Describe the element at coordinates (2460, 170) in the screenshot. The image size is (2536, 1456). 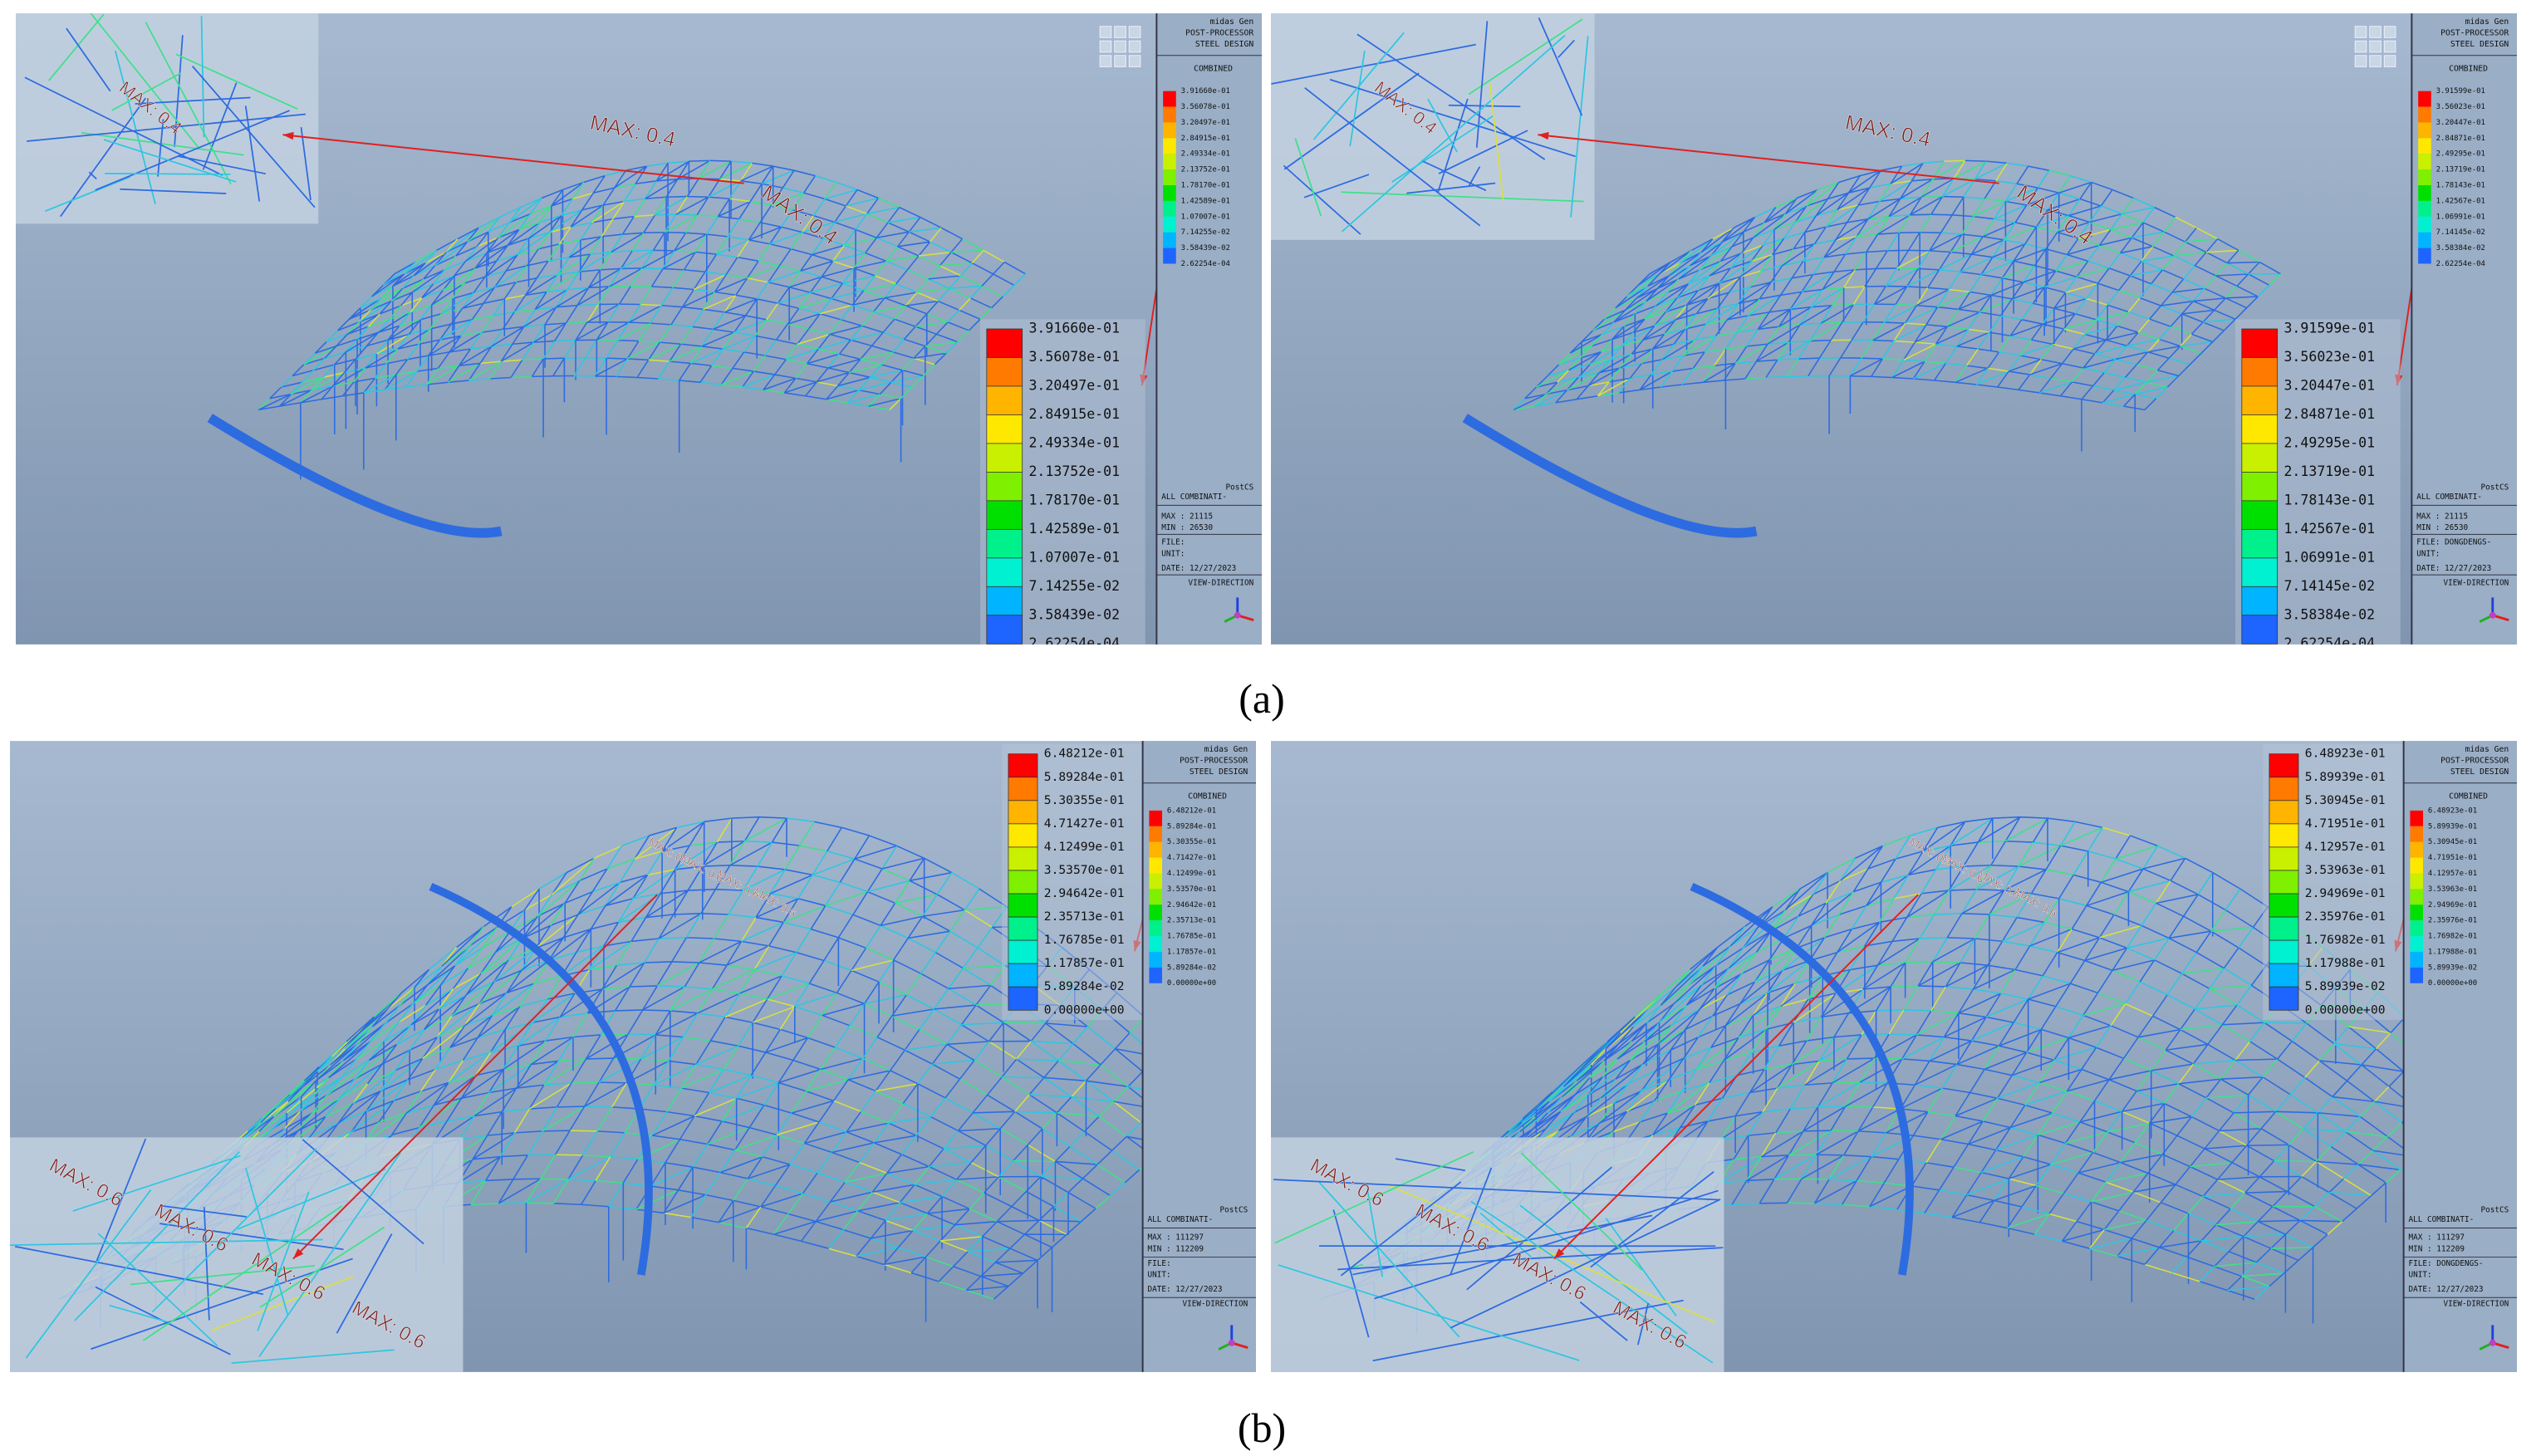
I see `sidebar-value: 2.13719e-01` at that location.